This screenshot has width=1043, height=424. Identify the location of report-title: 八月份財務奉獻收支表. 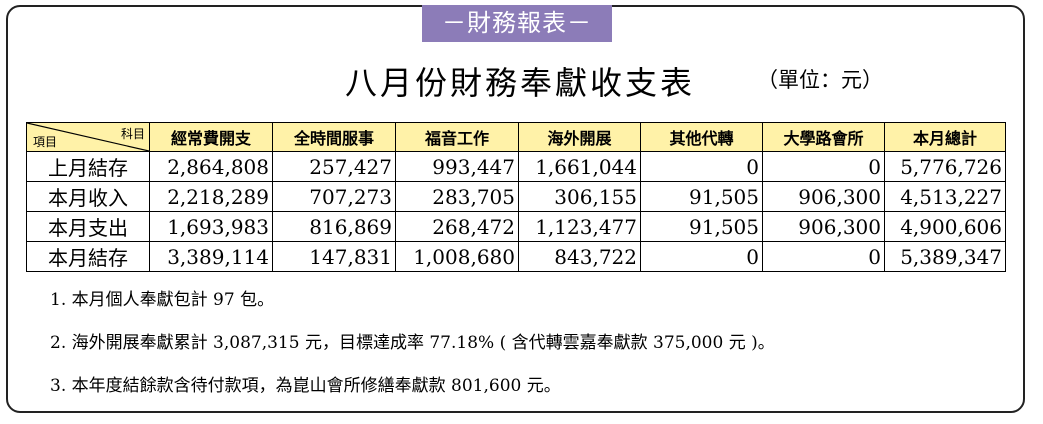
(520, 83).